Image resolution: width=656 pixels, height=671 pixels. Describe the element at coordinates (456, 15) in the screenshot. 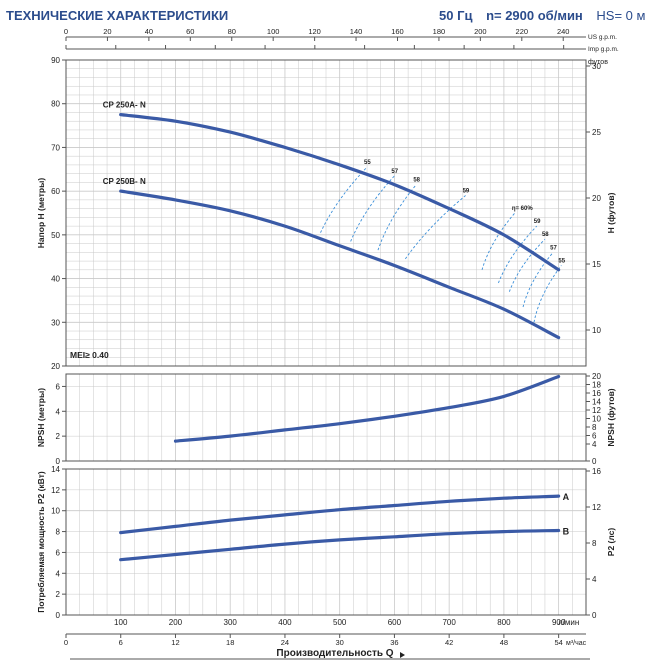

I see `frequency-label: 50 Гц` at that location.